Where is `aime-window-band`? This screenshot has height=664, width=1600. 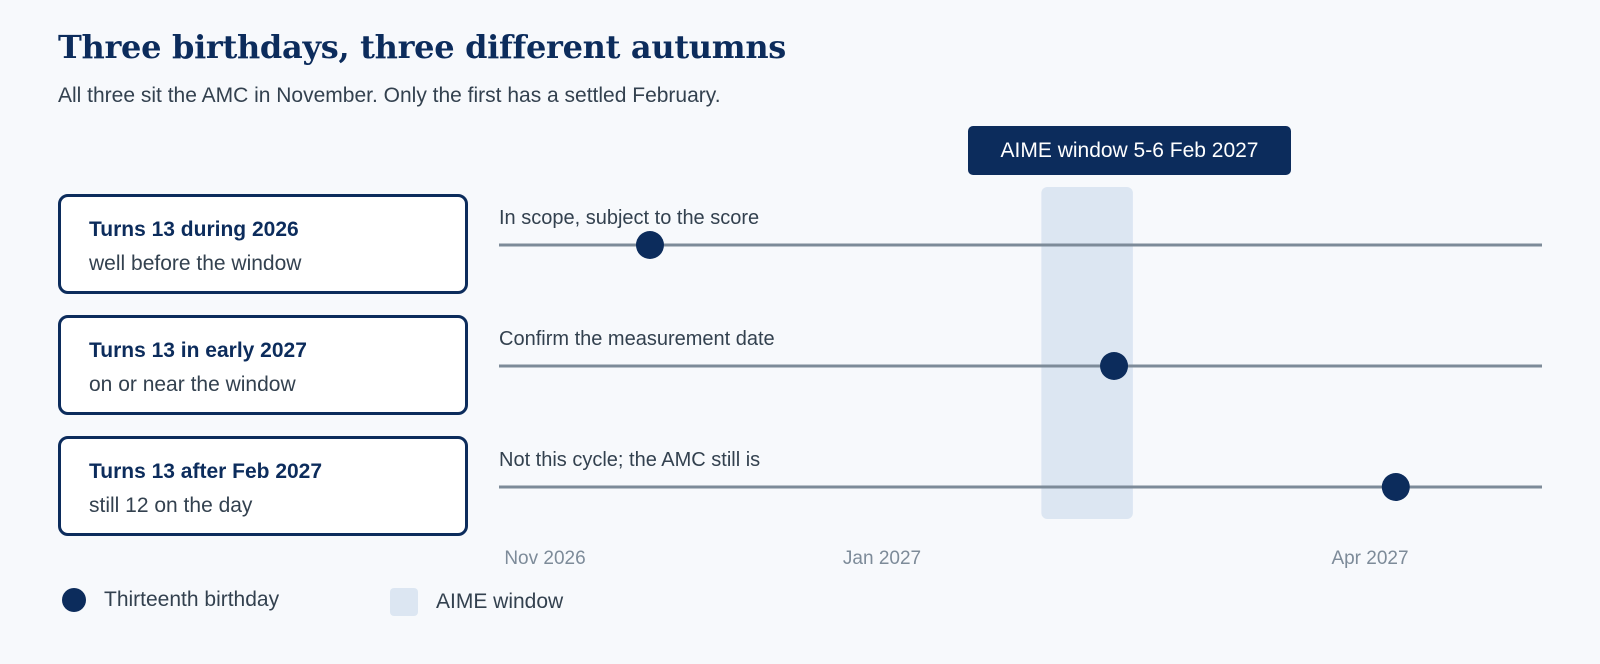
aime-window-band is located at coordinates (1087, 353).